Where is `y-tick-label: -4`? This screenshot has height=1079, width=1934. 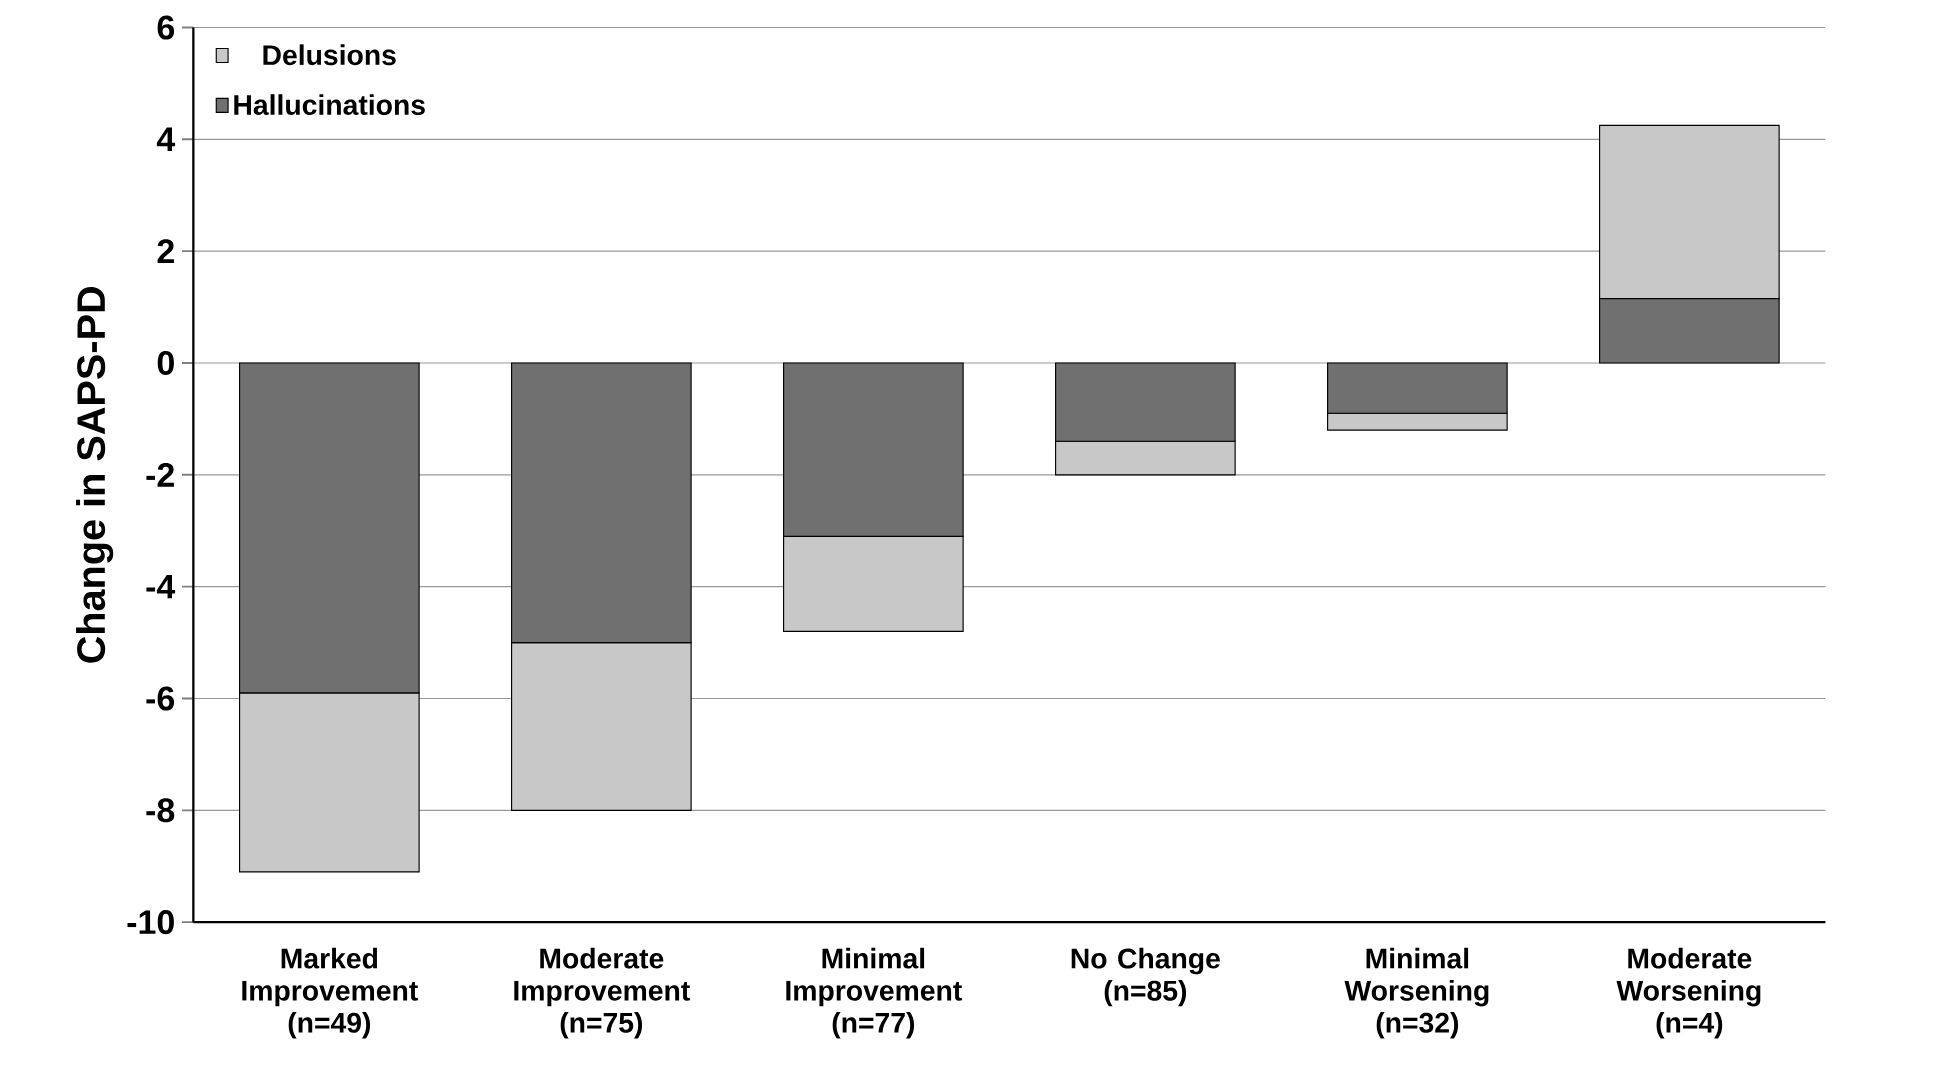
y-tick-label: -4 is located at coordinates (161, 586).